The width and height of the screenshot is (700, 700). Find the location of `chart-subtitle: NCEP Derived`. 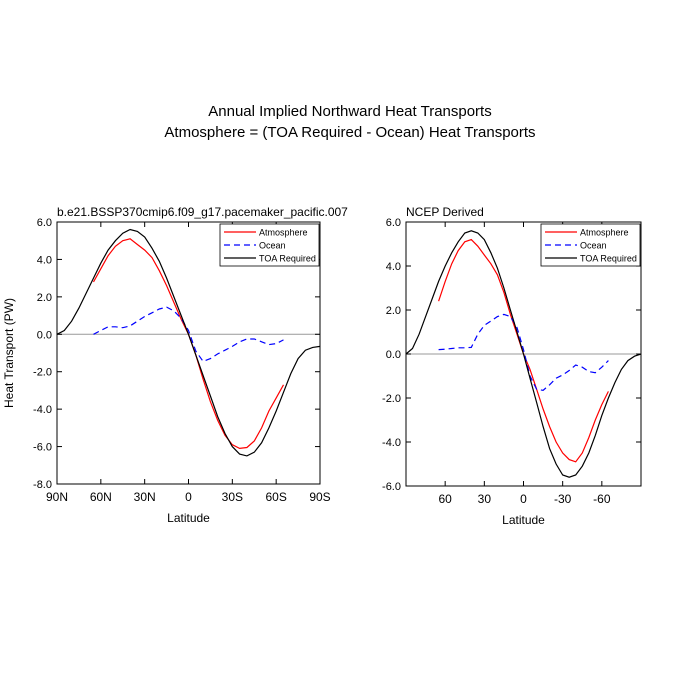

chart-subtitle: NCEP Derived is located at coordinates (445, 212).